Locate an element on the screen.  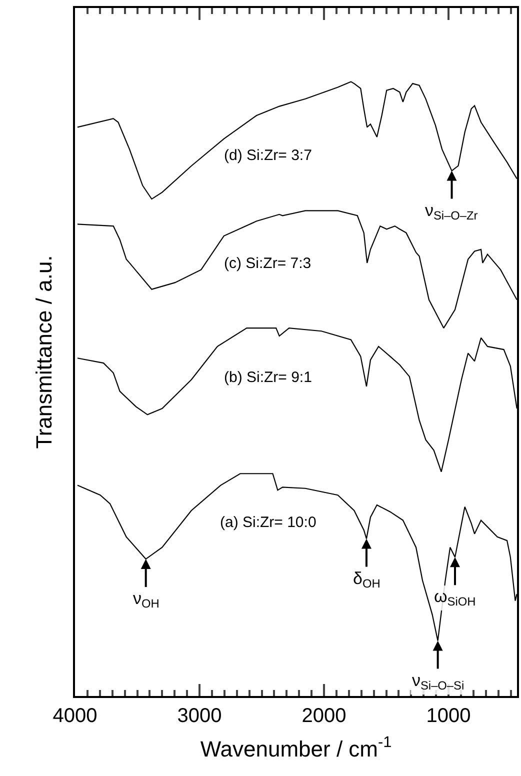
annotation: ν$_{OH}$ is located at coordinates (146, 600).